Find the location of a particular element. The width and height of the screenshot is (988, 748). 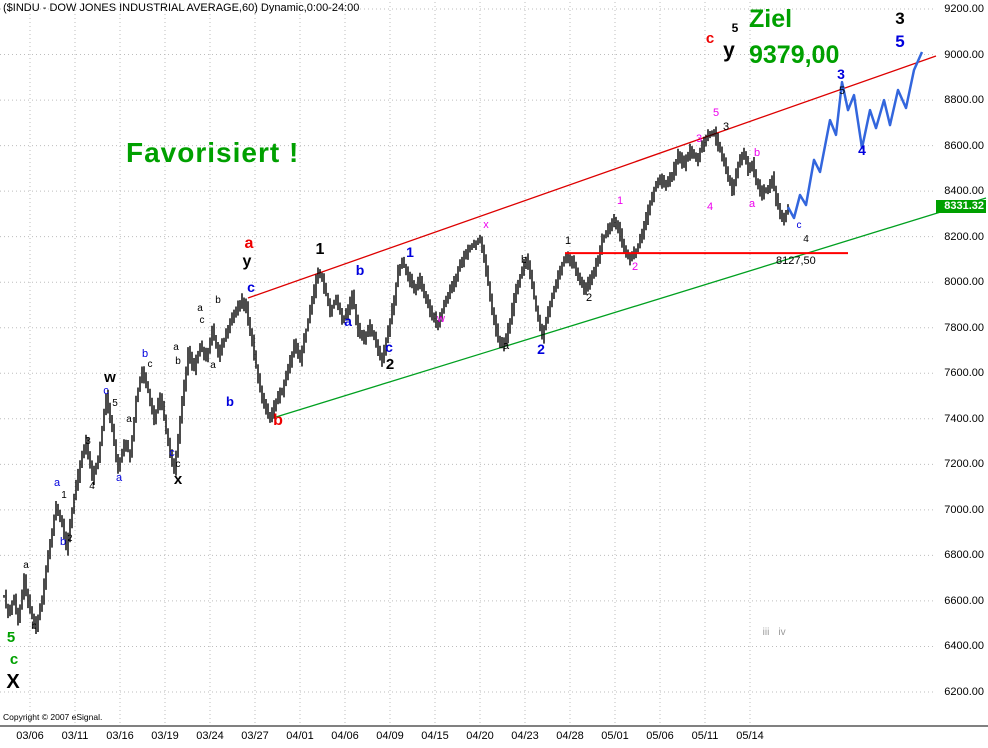

date-tick-label: 05/11 is located at coordinates (705, 736).